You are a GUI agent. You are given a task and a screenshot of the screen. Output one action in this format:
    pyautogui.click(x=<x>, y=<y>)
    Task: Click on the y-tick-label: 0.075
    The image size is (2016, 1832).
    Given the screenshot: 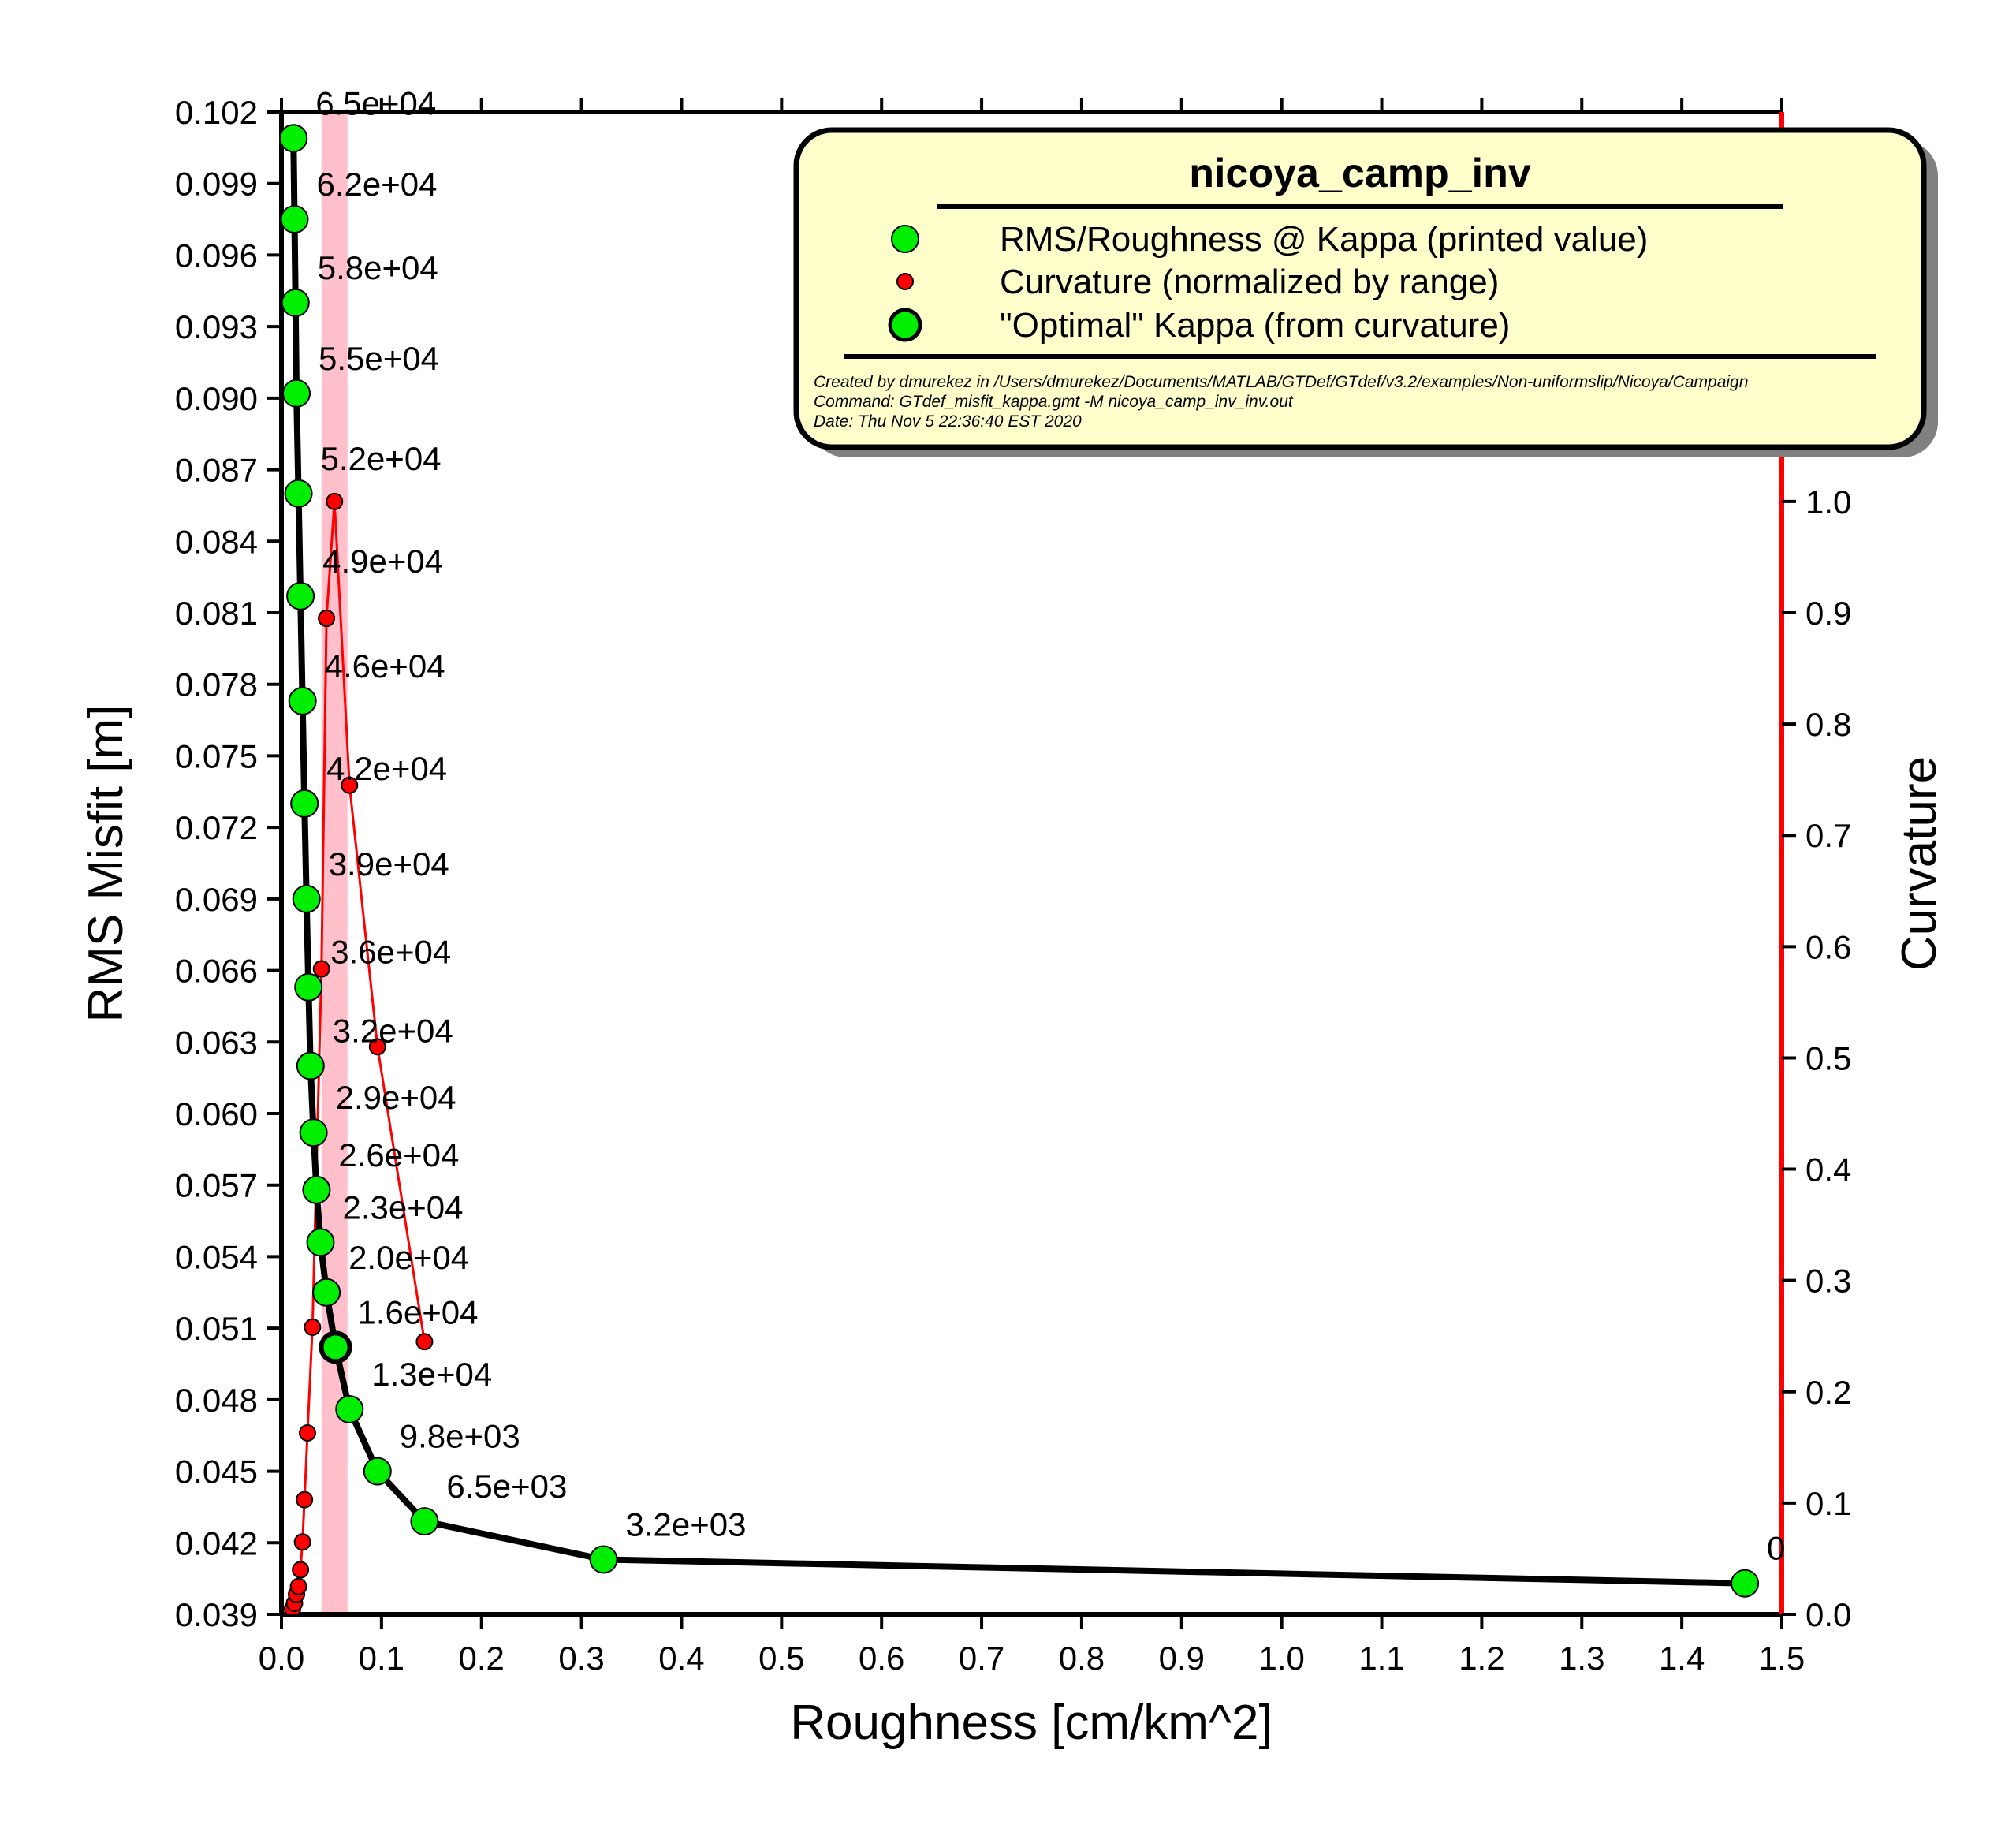 What is the action you would take?
    pyautogui.click(x=216, y=755)
    